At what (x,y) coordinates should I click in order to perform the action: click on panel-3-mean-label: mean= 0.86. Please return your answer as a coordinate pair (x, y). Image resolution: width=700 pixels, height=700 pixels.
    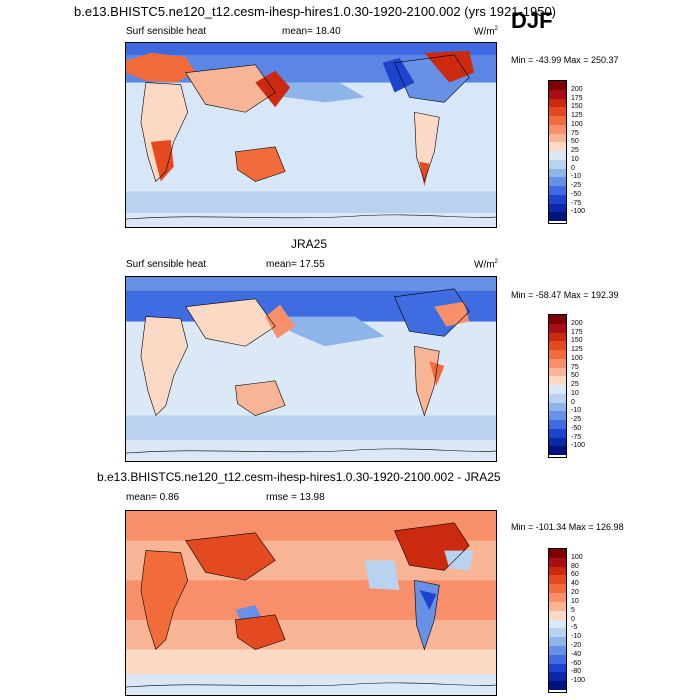
    Looking at the image, I should click on (153, 497).